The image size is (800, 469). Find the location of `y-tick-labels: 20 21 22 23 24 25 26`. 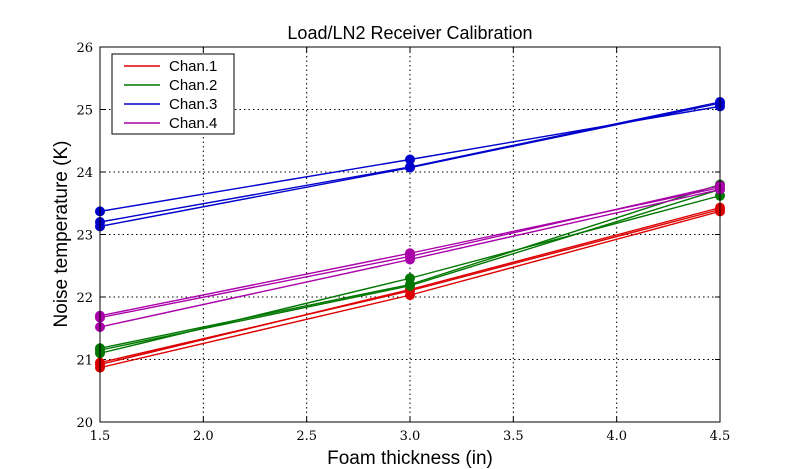

y-tick-labels: 20 21 22 23 24 25 26 is located at coordinates (84, 236).